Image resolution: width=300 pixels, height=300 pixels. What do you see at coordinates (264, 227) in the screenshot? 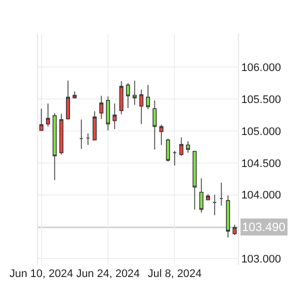
I see `ref-line-label: 103.490` at bounding box center [264, 227].